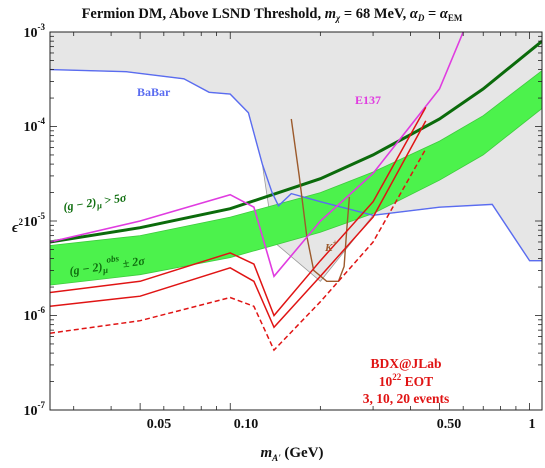  I want to click on bdx-label-line3: 3, 10, 20 events, so click(406, 398).